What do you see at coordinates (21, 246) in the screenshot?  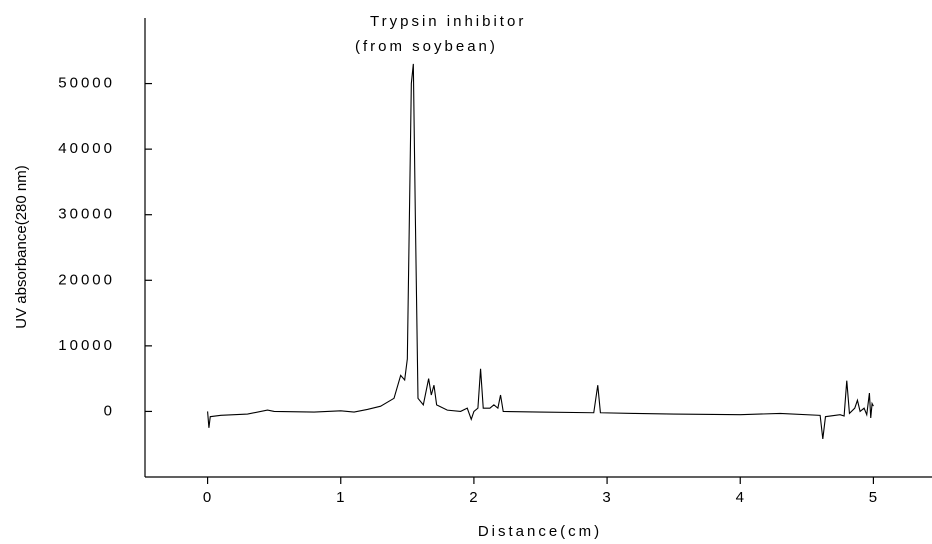 I see `y-axis-title: UV absorbance(280 nm)` at bounding box center [21, 246].